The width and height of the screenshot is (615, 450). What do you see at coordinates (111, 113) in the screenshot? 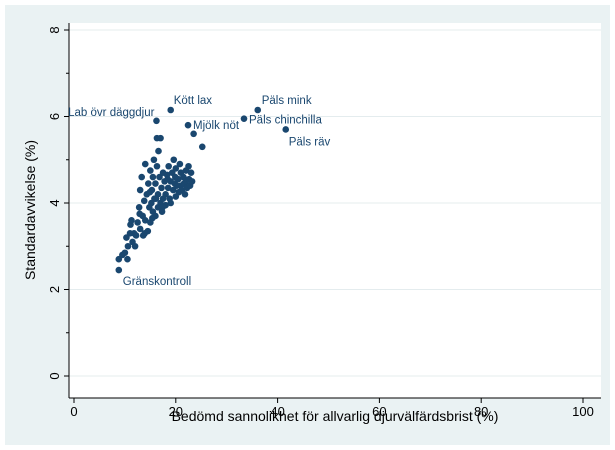
I see `point-annotation: Lab övr däggdjur` at bounding box center [111, 113].